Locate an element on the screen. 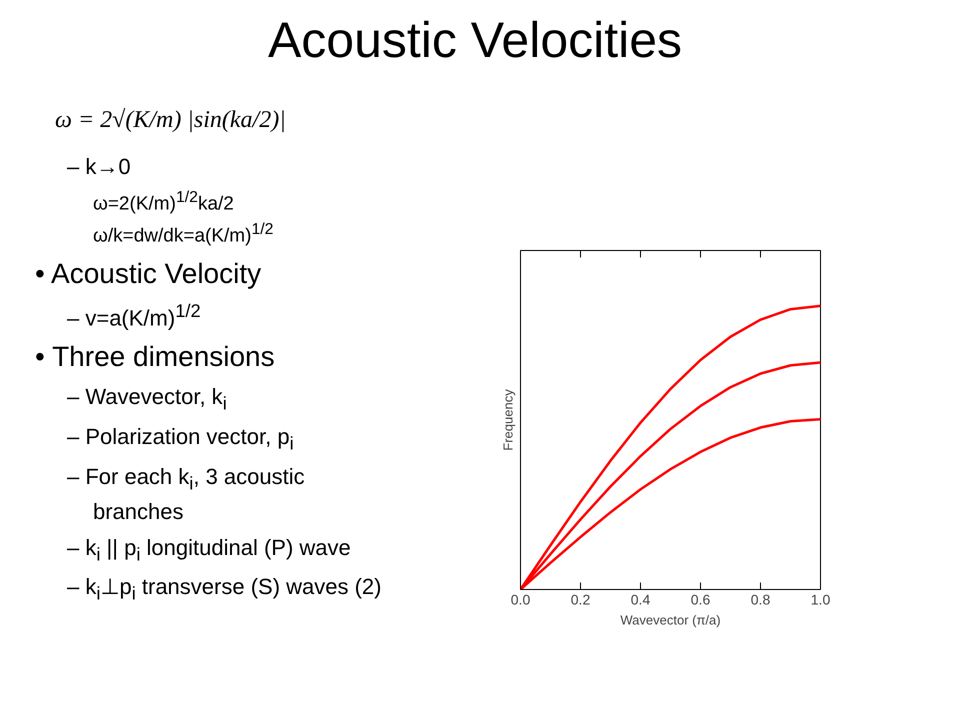 The image size is (954, 721). text: ω=2(K/m)$^{1/2}$ka/2 is located at coordinates (164, 202).